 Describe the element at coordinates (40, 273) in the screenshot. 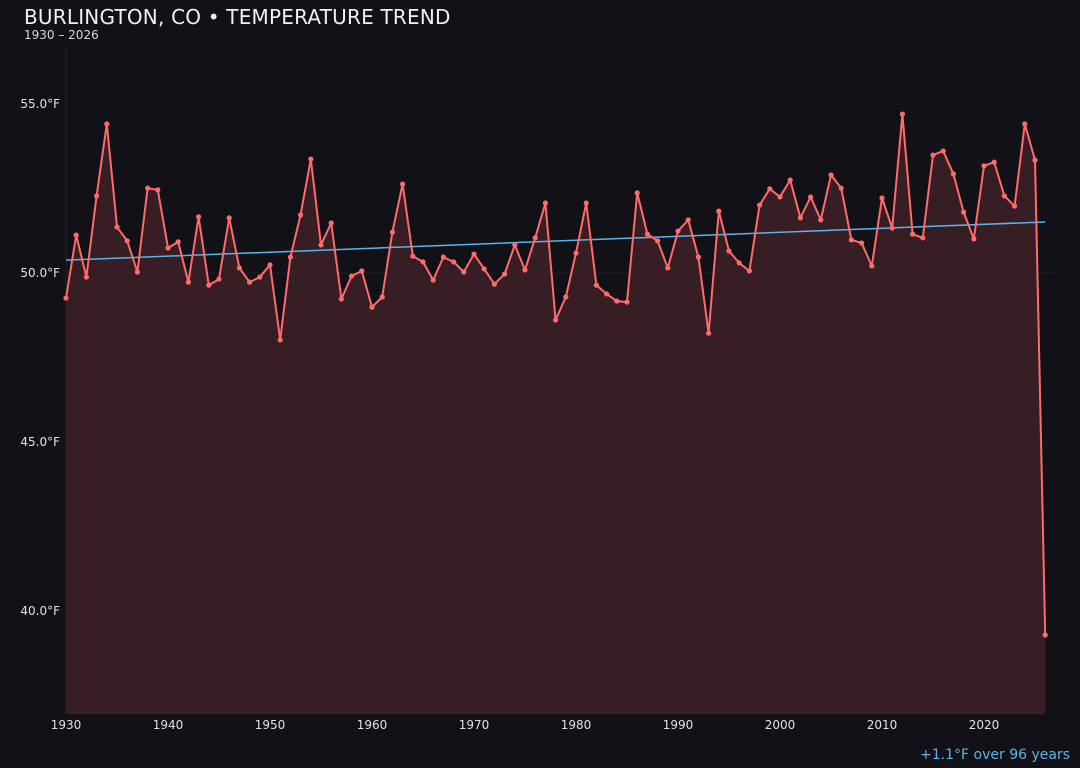

I see `y-tick-label: 50.0°F` at that location.